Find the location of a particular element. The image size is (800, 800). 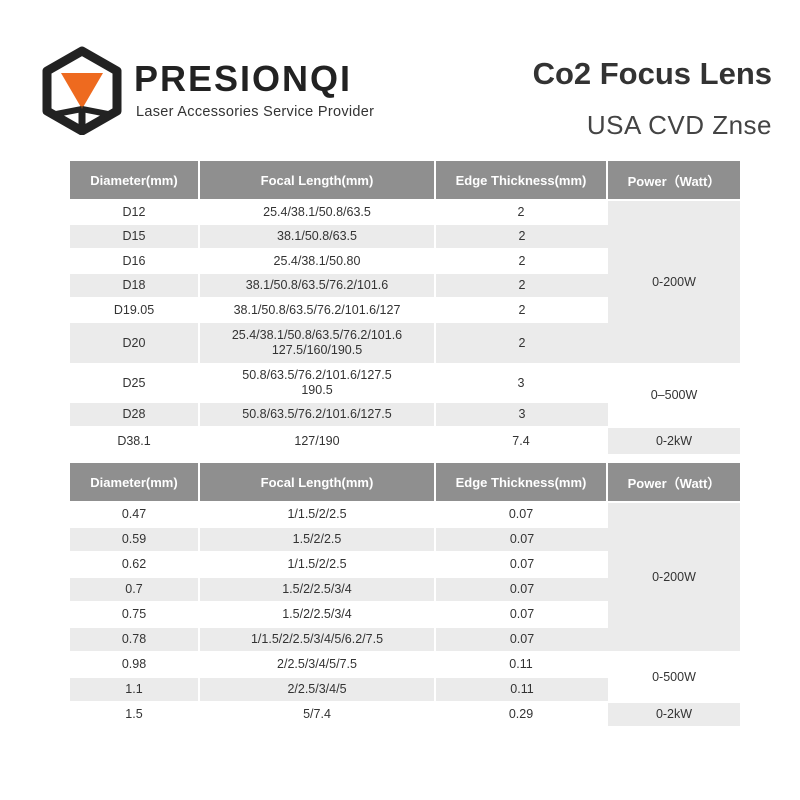

cell-diameter: 0.75 is located at coordinates (135, 613).